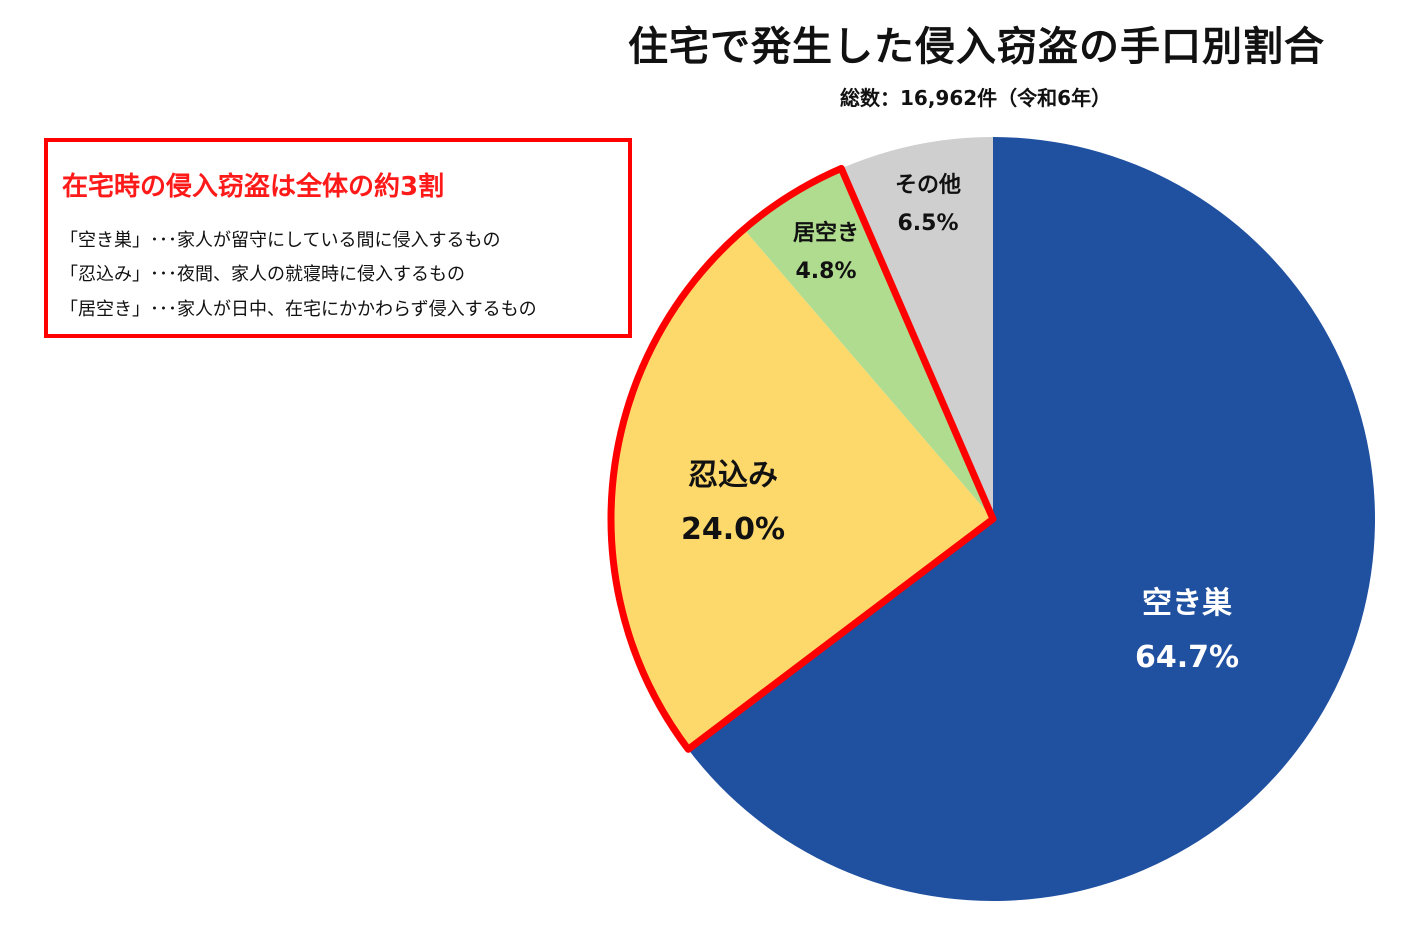 The width and height of the screenshot is (1420, 937). I want to click on slice-label-shinobikomi: 忍込み 24.0%, so click(733, 498).